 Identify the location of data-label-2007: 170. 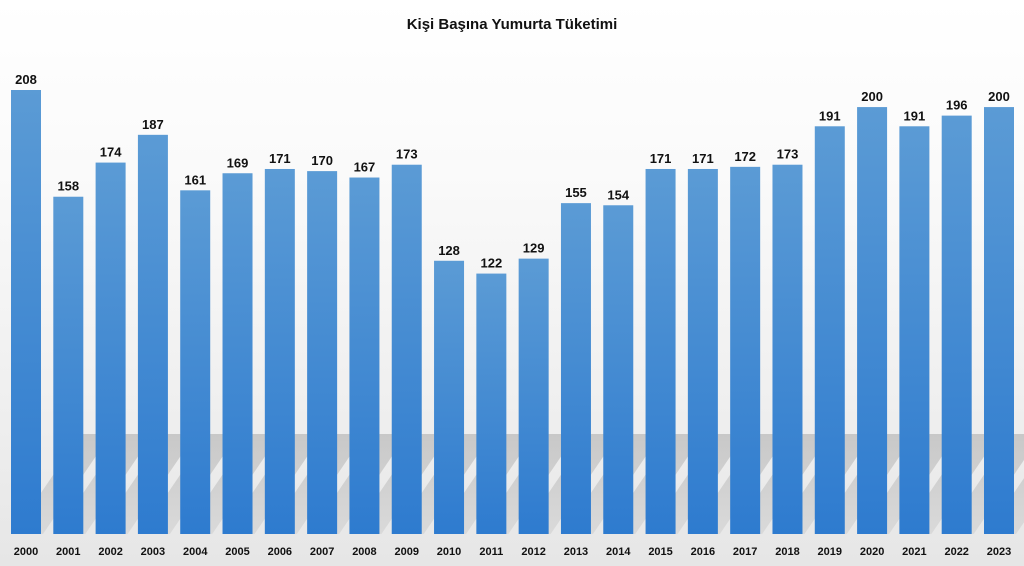
(322, 160).